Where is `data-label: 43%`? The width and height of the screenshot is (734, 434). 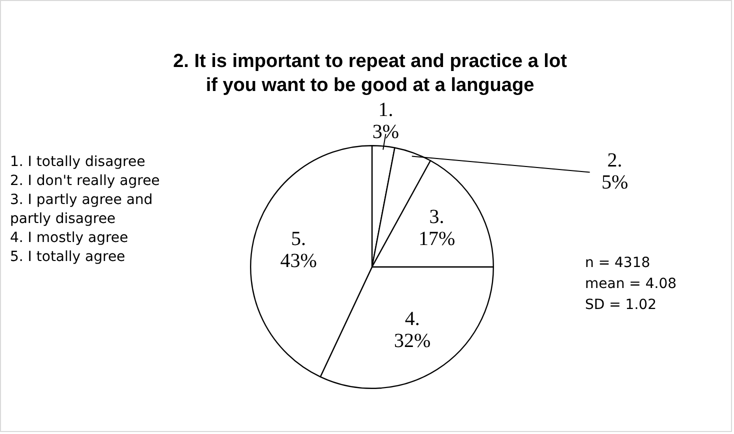
data-label: 43% is located at coordinates (298, 261).